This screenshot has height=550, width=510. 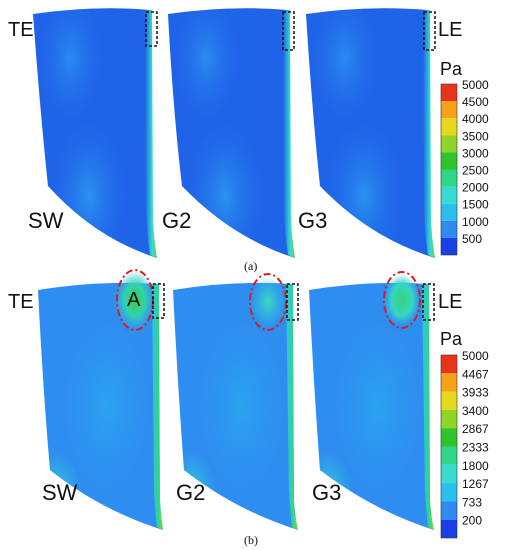 I want to click on caption-b: (b), so click(x=251, y=540).